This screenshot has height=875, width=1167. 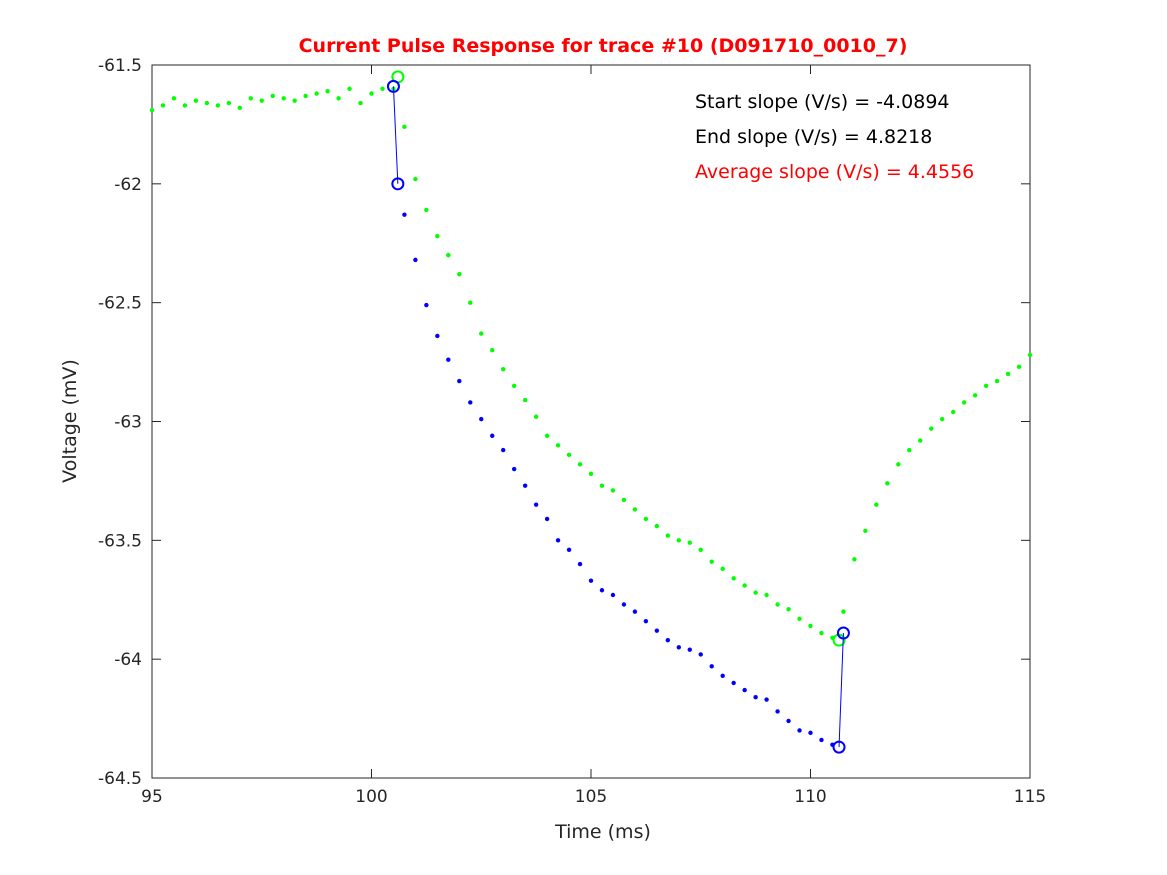 What do you see at coordinates (70, 421) in the screenshot?
I see `y-axis-label: Voltage (mV)` at bounding box center [70, 421].